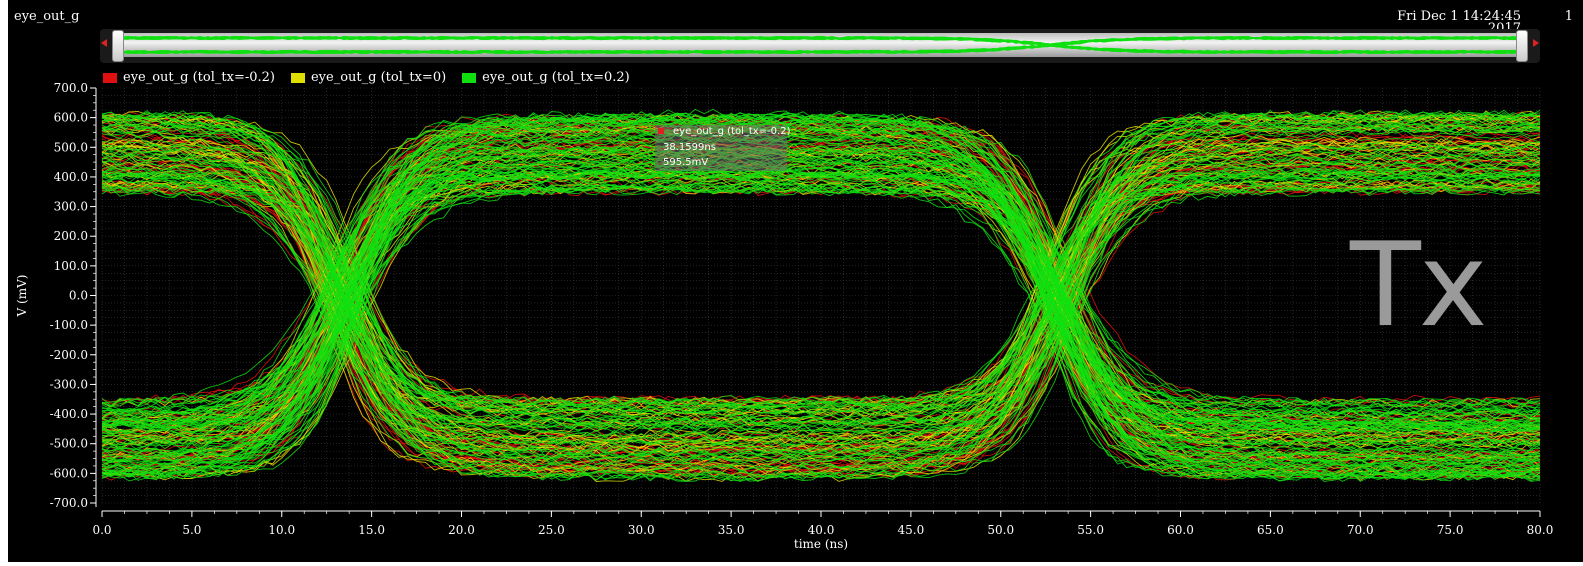 The width and height of the screenshot is (1583, 566). Describe the element at coordinates (1459, 16) in the screenshot. I see `timestamp: Fri Dec 1 14:24:45` at that location.